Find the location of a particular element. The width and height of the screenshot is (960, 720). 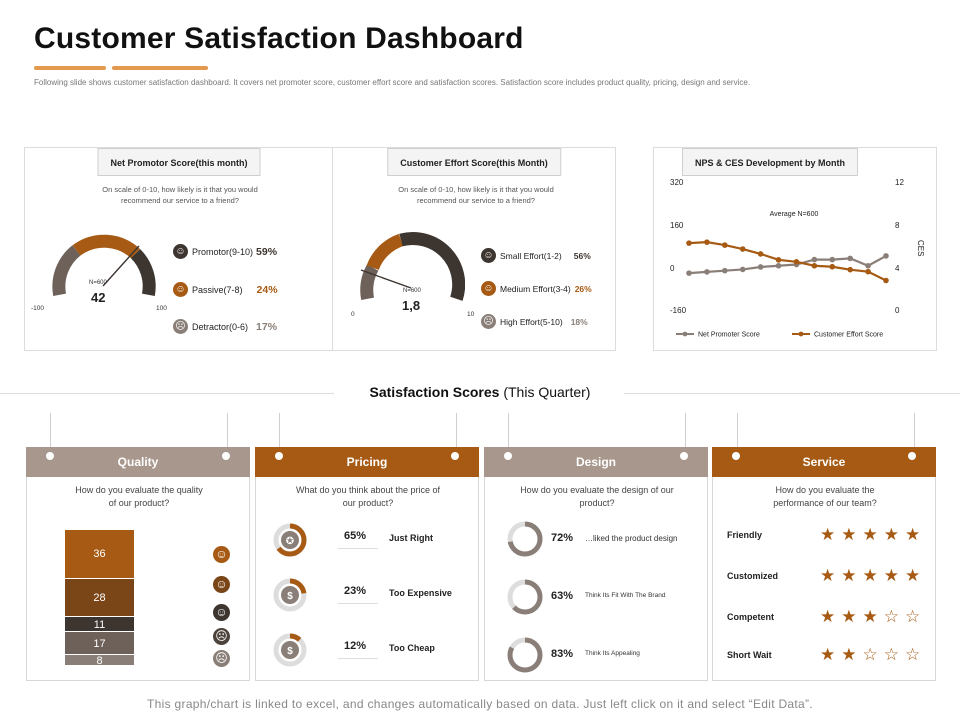

y-tick-label: 160 is located at coordinates (677, 225).